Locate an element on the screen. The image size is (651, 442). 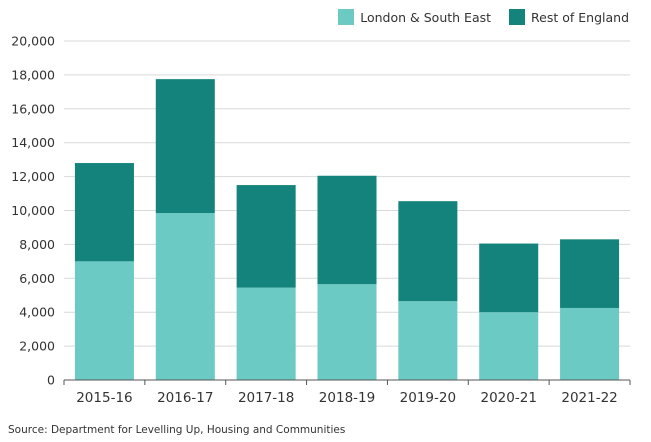
legend-item-london: London & South East is located at coordinates (414, 17).